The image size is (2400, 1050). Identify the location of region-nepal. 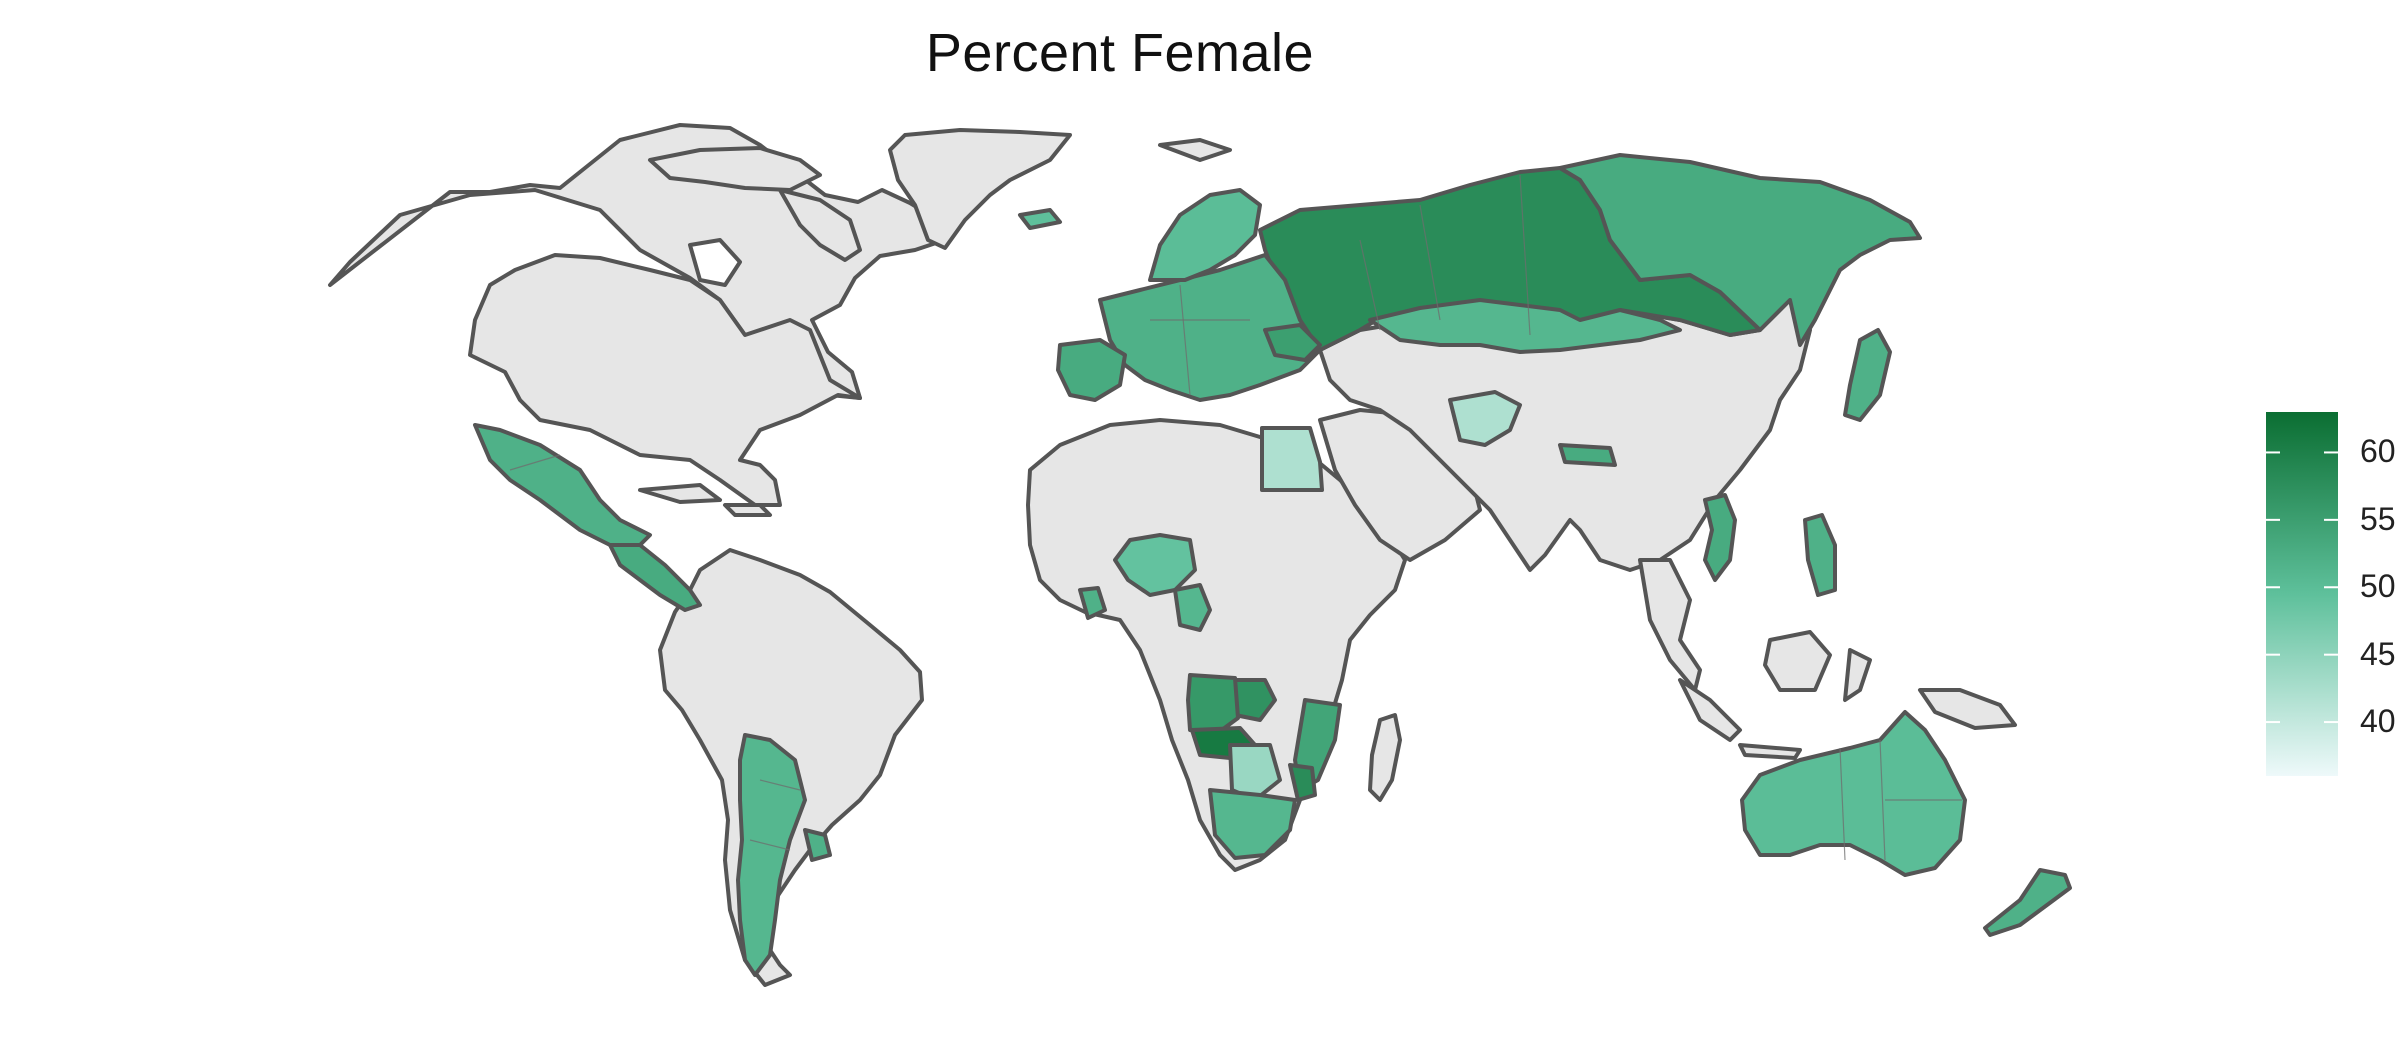
(1587, 455).